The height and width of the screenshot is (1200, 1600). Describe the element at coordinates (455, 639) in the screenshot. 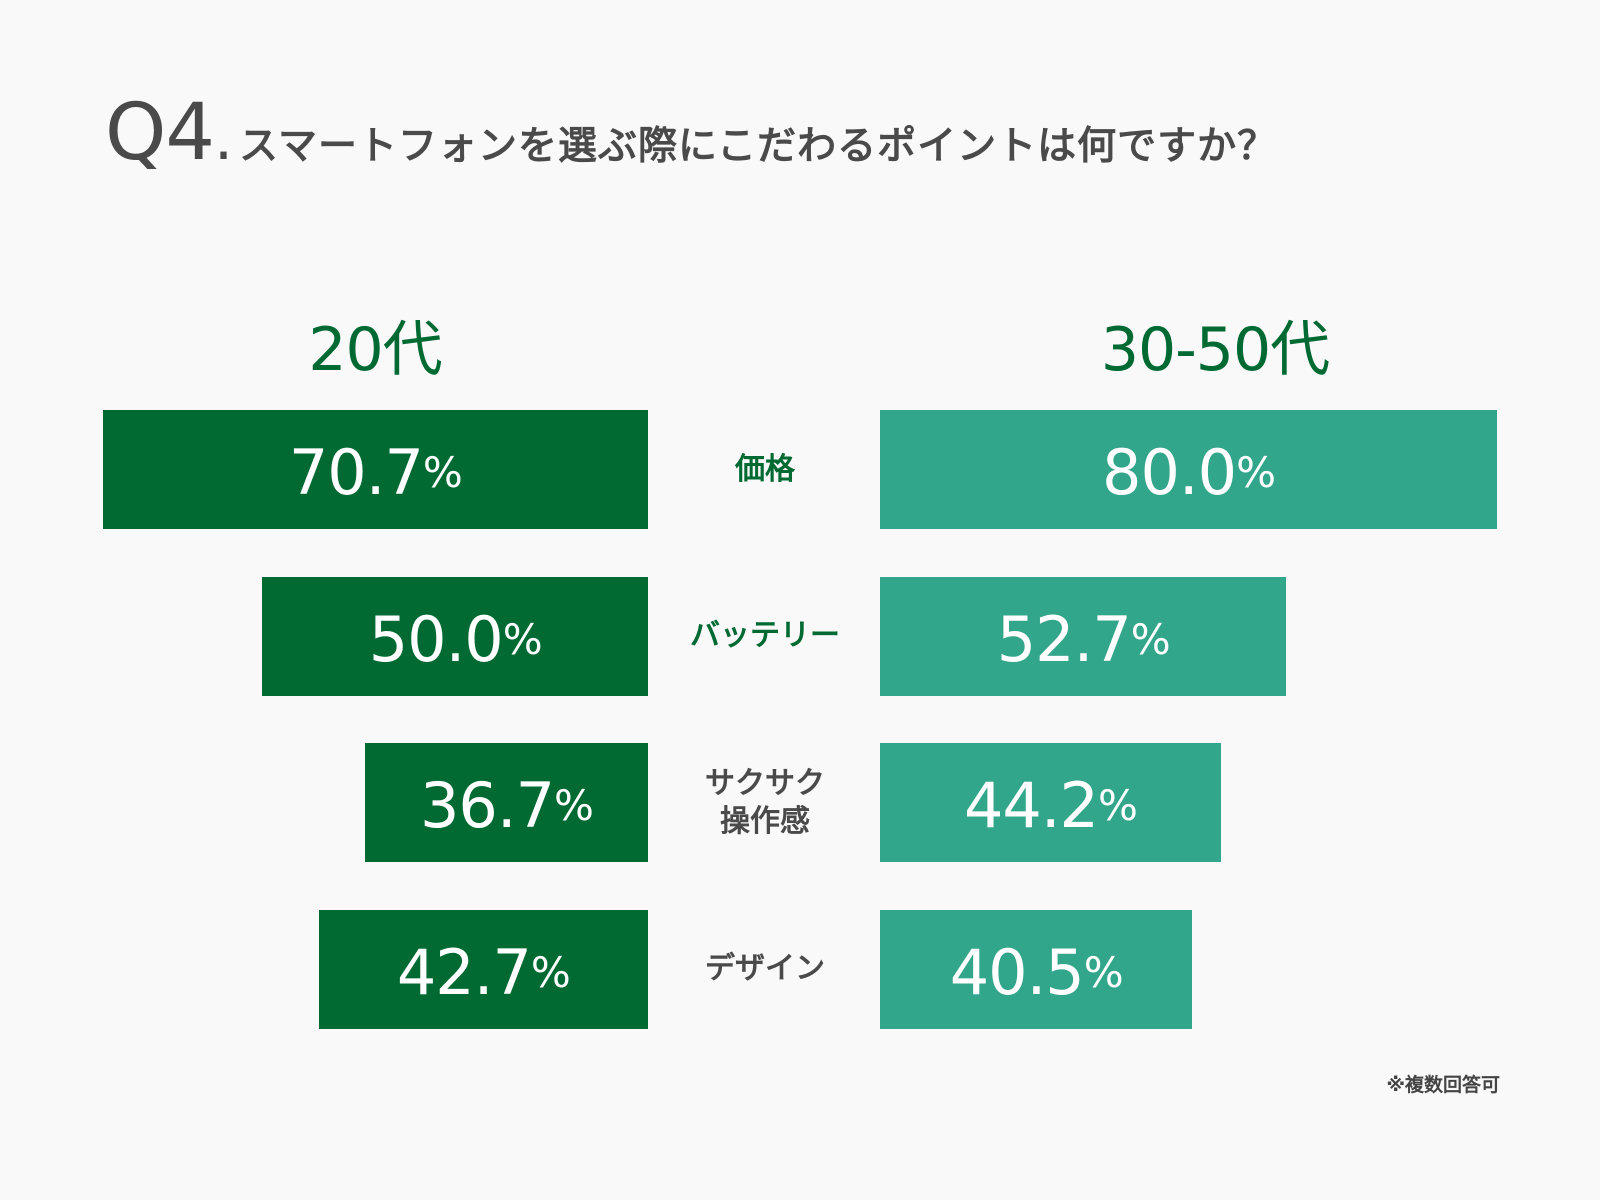

I see `bar-label-20s-1: 50.0%` at that location.